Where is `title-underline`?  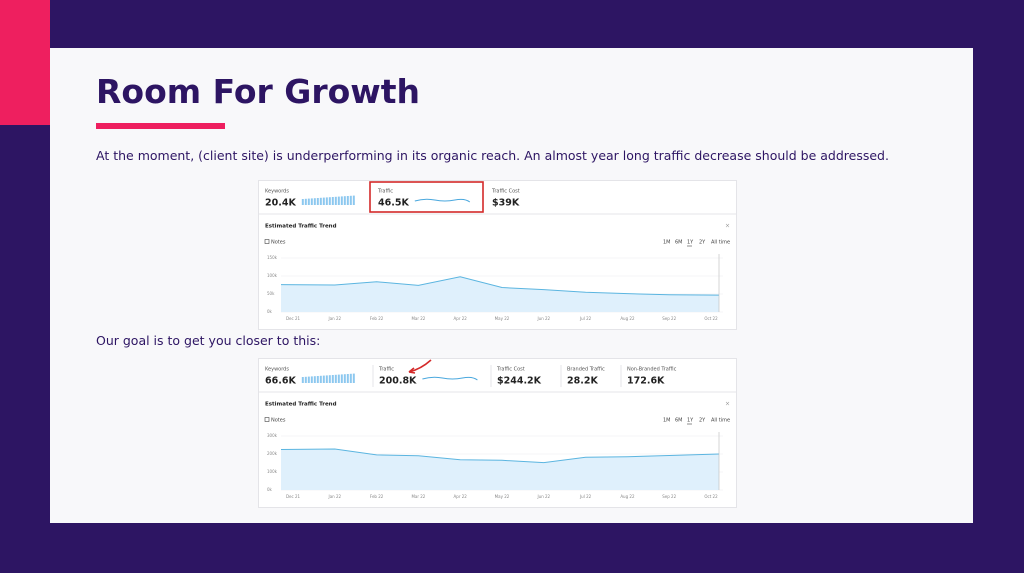
title-underline is located at coordinates (160, 126).